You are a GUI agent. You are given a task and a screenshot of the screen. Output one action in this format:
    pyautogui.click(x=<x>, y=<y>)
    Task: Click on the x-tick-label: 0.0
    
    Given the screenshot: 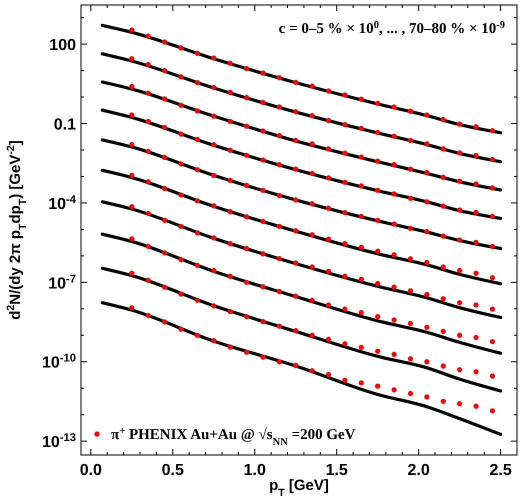 What is the action you would take?
    pyautogui.click(x=91, y=470)
    